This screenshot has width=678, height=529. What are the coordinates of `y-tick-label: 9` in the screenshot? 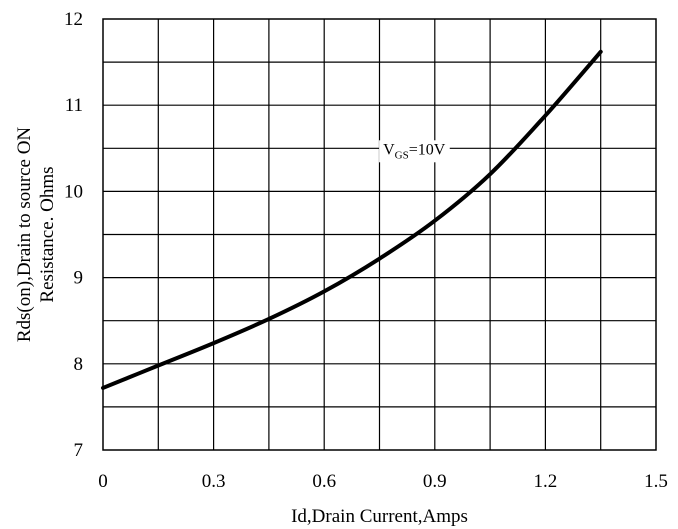 It's located at (79, 278).